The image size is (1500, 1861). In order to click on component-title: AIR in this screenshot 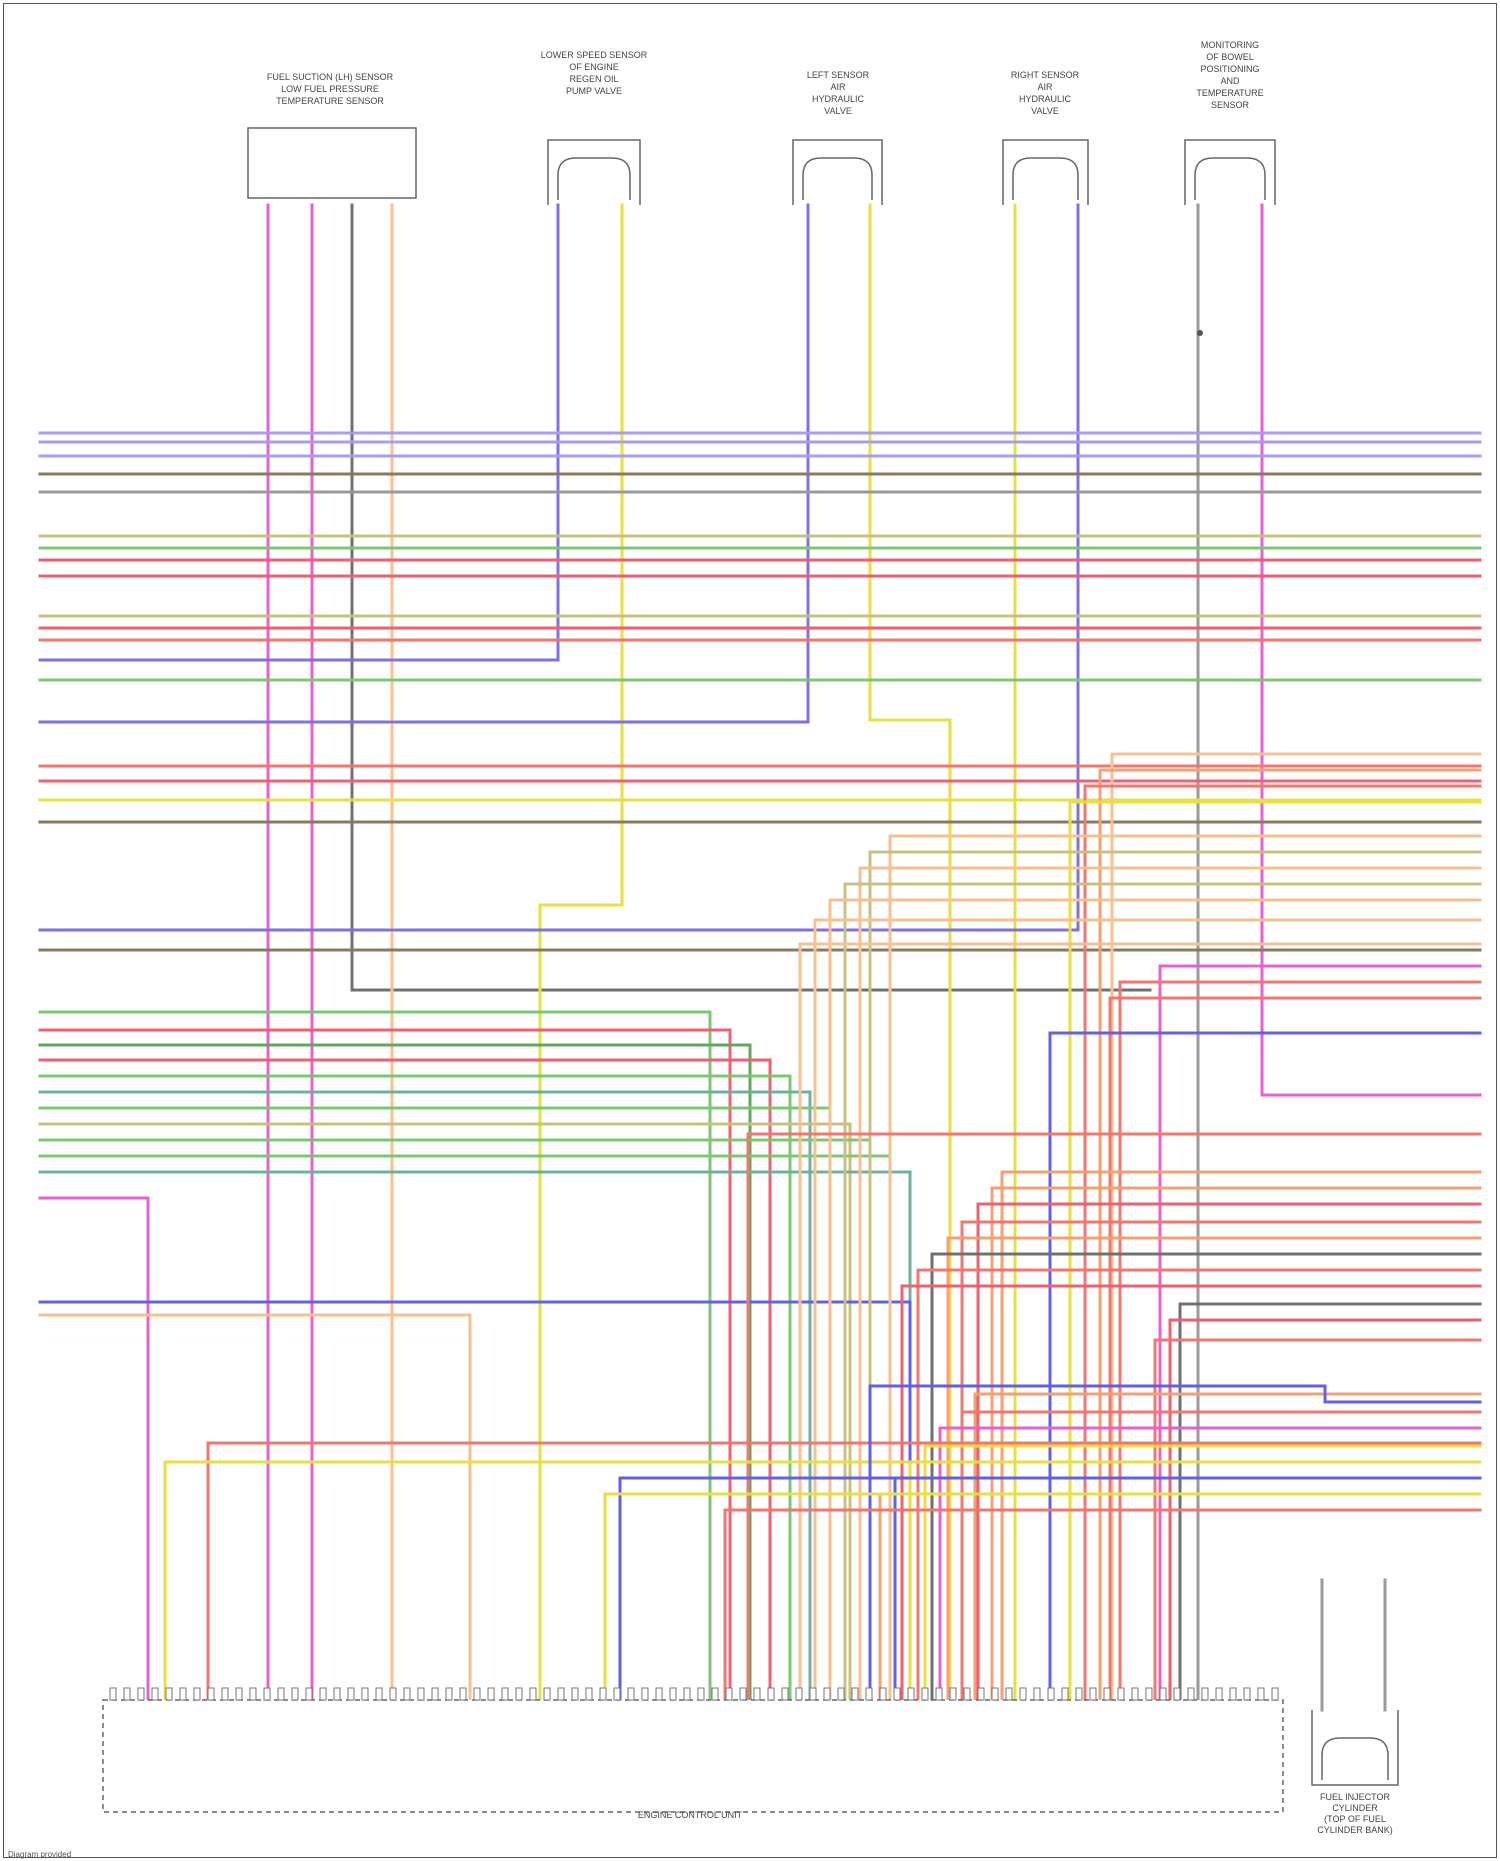, I will do `click(1045, 87)`.